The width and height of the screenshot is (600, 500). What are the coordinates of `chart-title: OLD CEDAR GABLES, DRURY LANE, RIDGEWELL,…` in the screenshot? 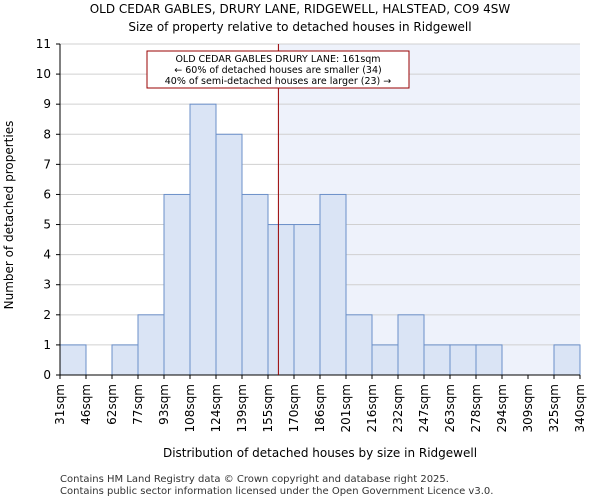 It's located at (300, 9).